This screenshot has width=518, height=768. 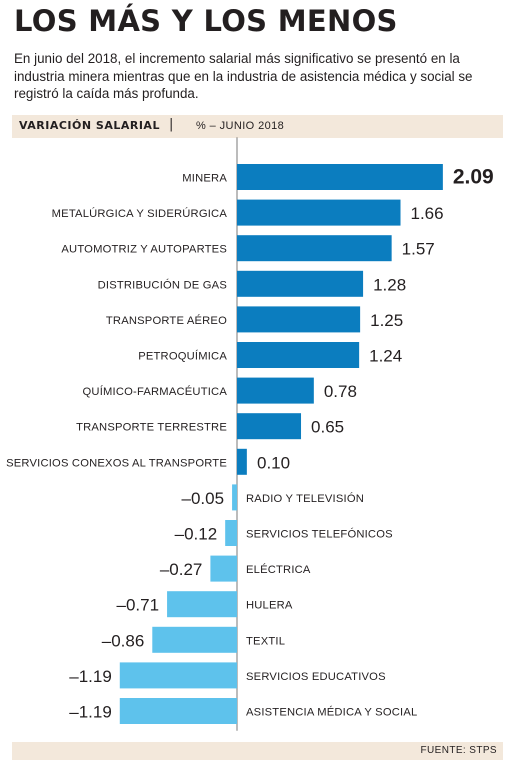 What do you see at coordinates (140, 213) in the screenshot?
I see `category-label: METALÚRGICA Y SIDERÚRGICA` at bounding box center [140, 213].